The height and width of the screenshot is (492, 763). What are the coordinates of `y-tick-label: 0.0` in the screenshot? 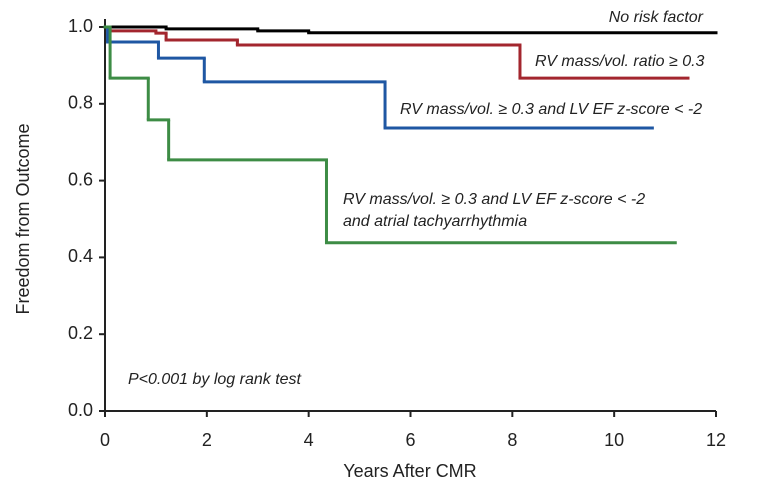 It's located at (80, 410).